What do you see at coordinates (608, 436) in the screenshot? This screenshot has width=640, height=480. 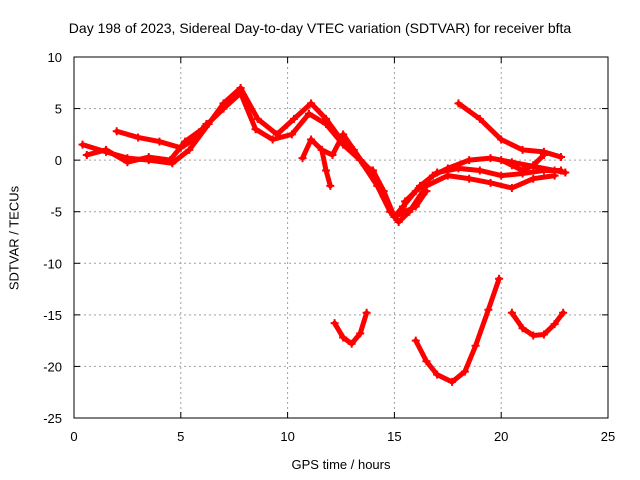 I see `x-tick-label: 25` at bounding box center [608, 436].